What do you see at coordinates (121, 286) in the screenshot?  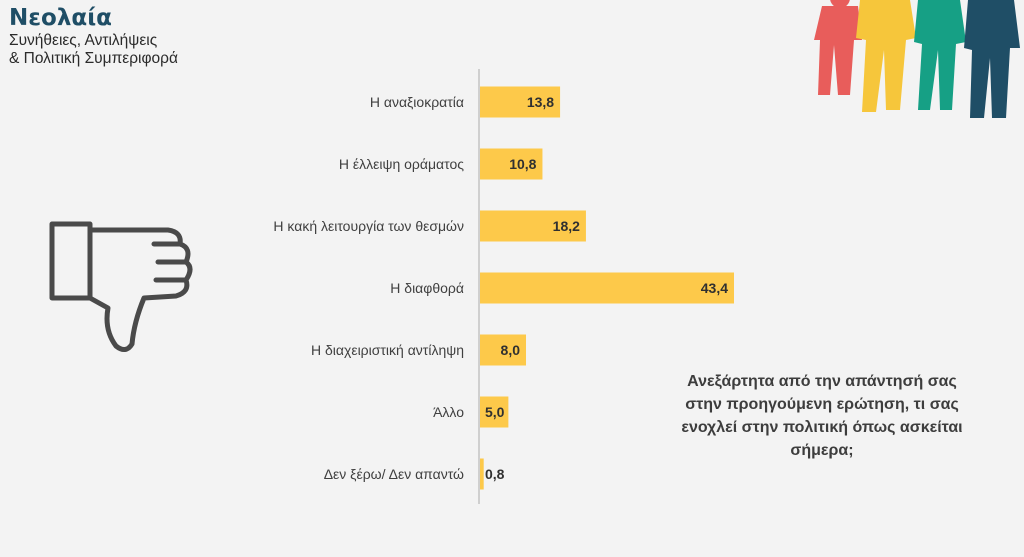 I see `thumbs-down-icon` at bounding box center [121, 286].